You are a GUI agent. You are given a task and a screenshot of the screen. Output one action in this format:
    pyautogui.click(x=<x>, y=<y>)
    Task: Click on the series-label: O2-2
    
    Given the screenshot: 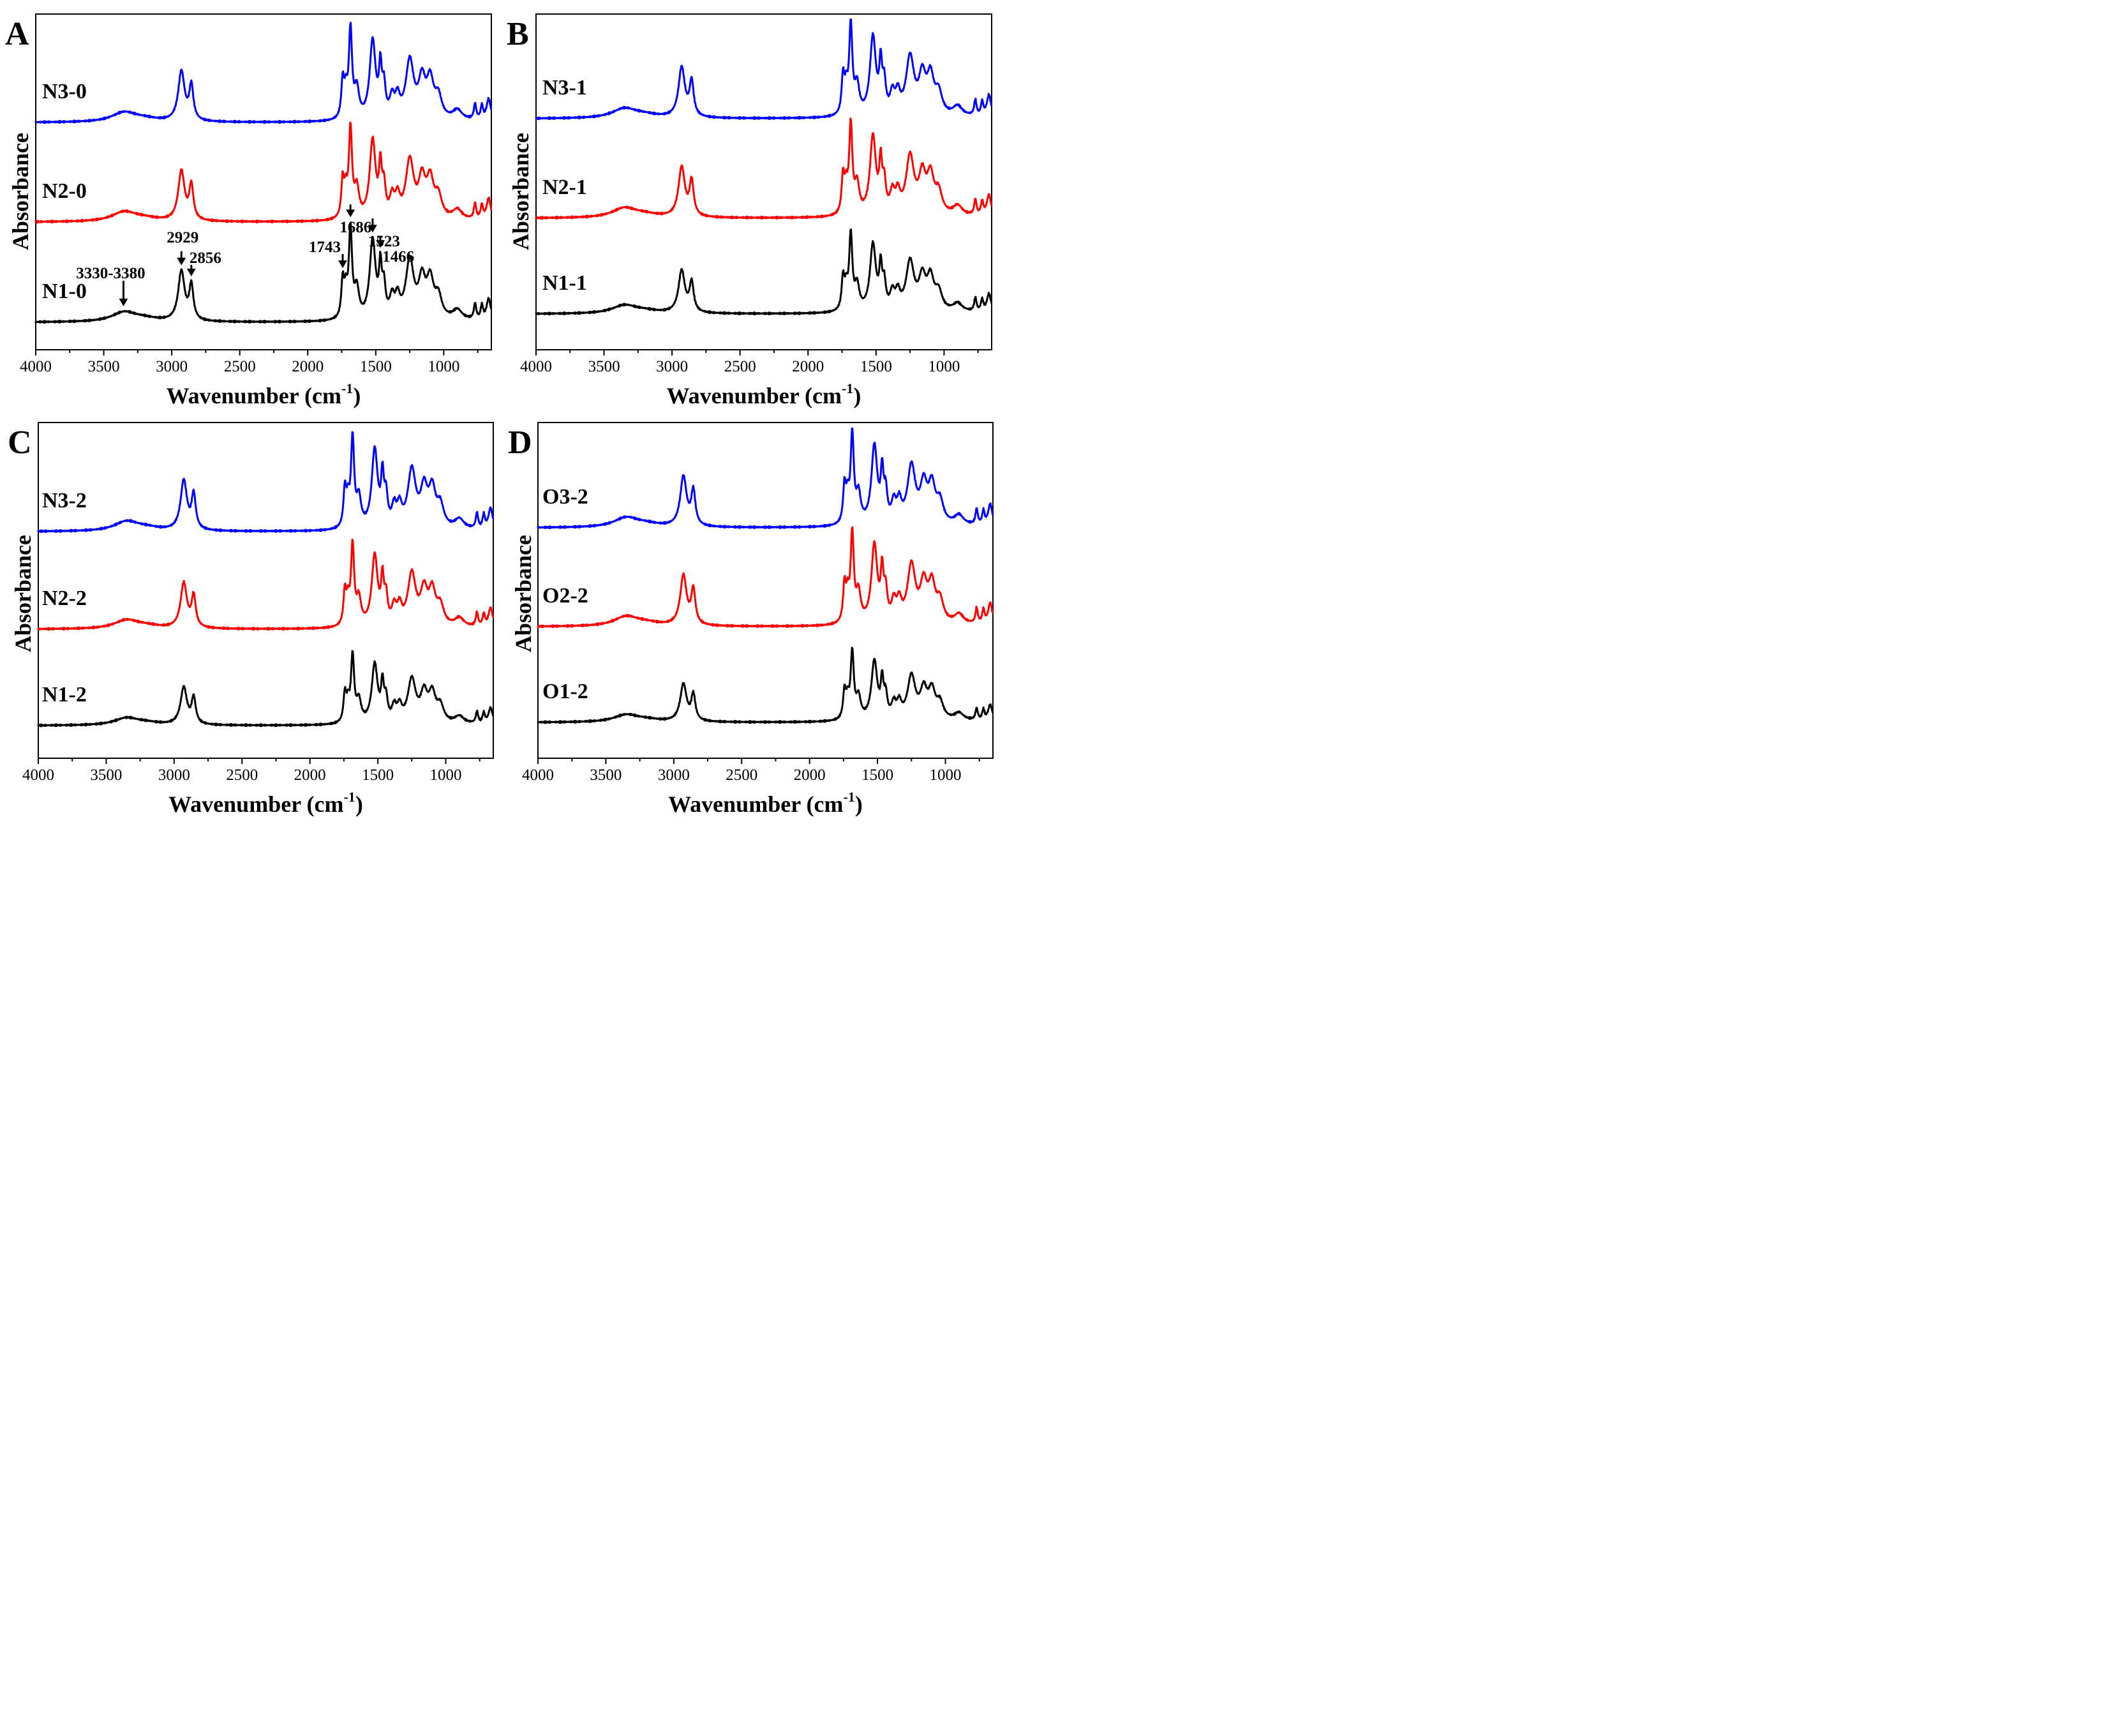 What is the action you would take?
    pyautogui.click(x=565, y=596)
    